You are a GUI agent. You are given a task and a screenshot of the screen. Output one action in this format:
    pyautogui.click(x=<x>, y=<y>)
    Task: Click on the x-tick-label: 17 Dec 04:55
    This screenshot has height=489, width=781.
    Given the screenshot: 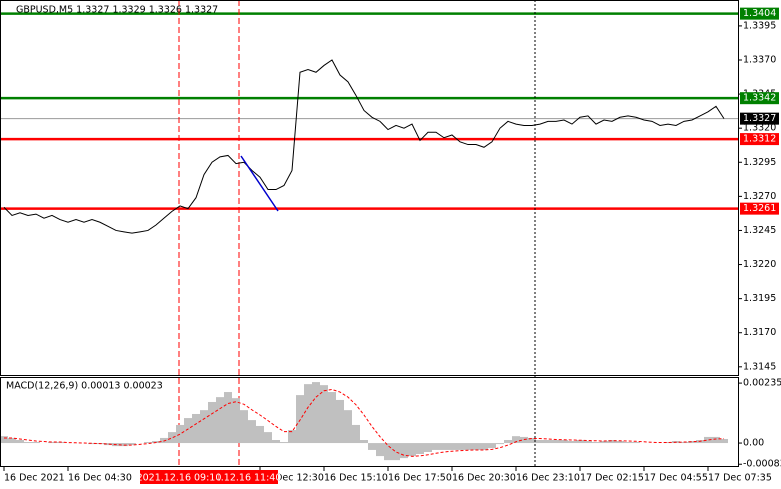 What is the action you would take?
    pyautogui.click(x=676, y=478)
    